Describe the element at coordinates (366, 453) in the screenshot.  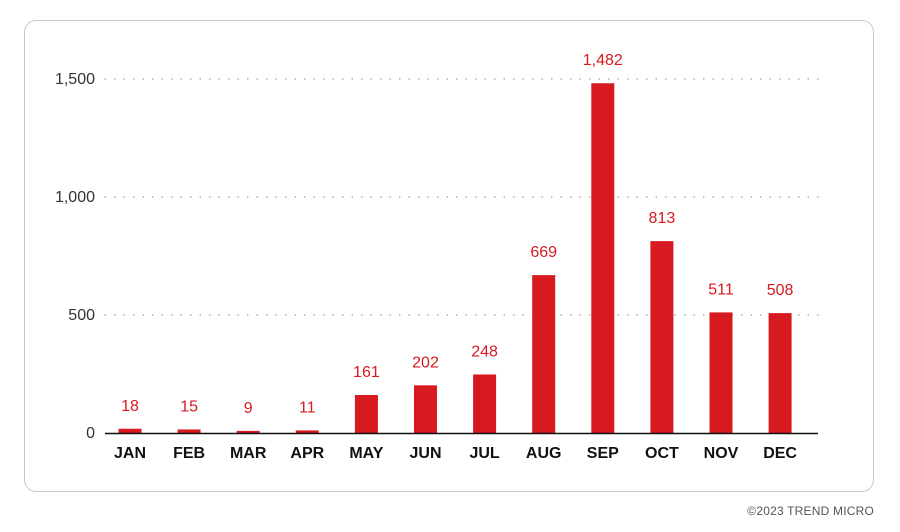
I see `x-tick-label: MAY` at that location.